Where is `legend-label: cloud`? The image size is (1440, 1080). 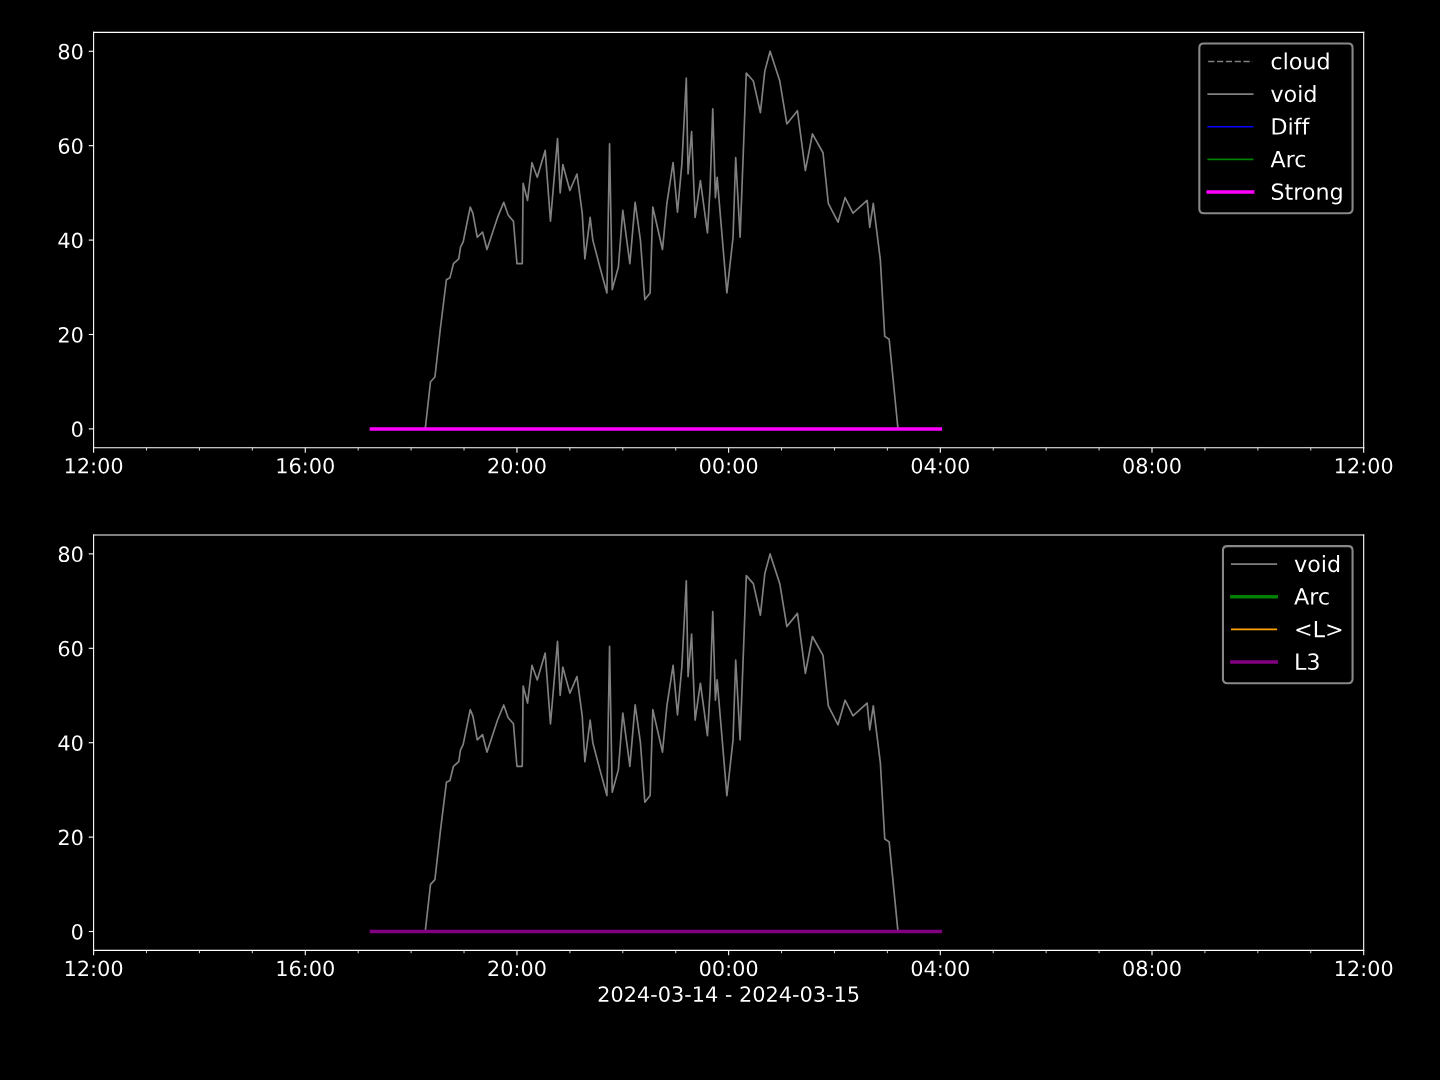
legend-label: cloud is located at coordinates (1300, 61).